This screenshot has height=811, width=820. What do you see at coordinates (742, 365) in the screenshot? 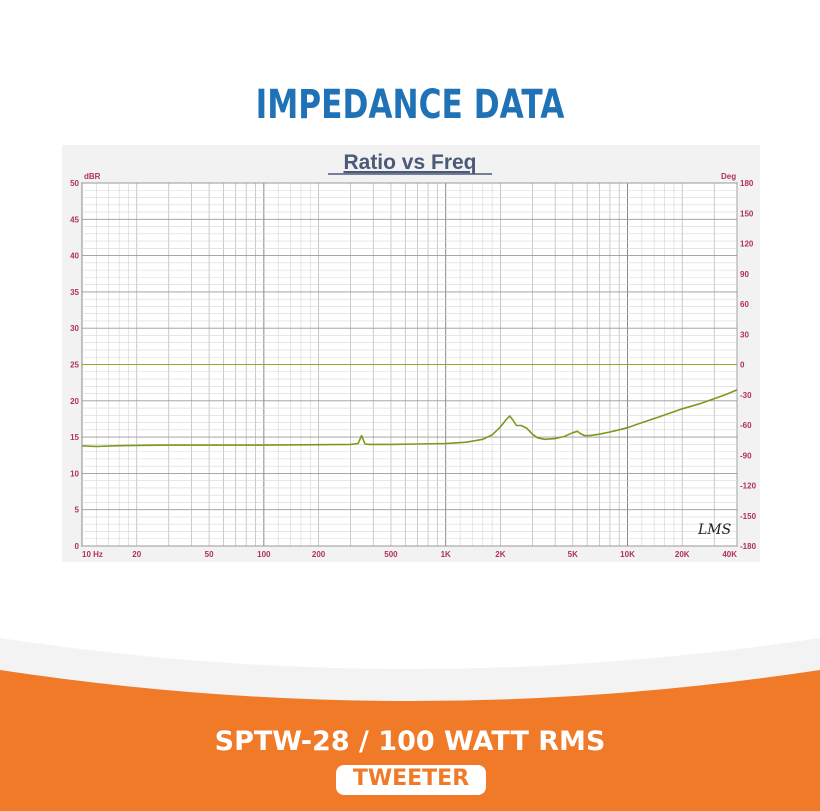
I see `y2-tick-label: 0` at bounding box center [742, 365].